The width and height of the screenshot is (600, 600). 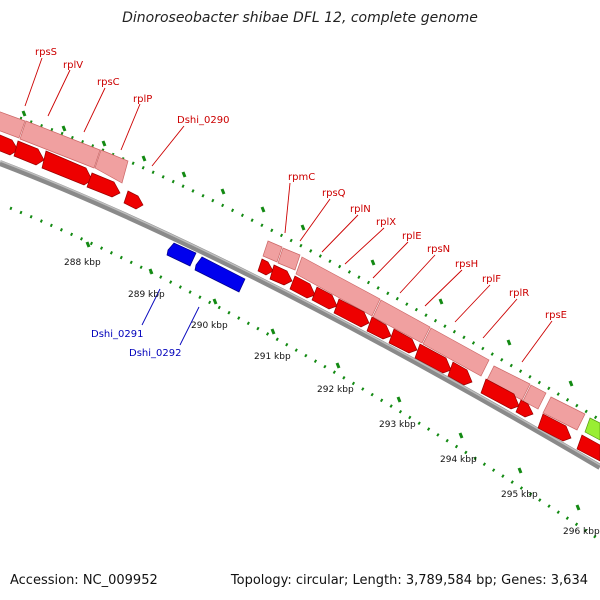 I want to click on gene-label-rplN: rplN, so click(x=360, y=209).